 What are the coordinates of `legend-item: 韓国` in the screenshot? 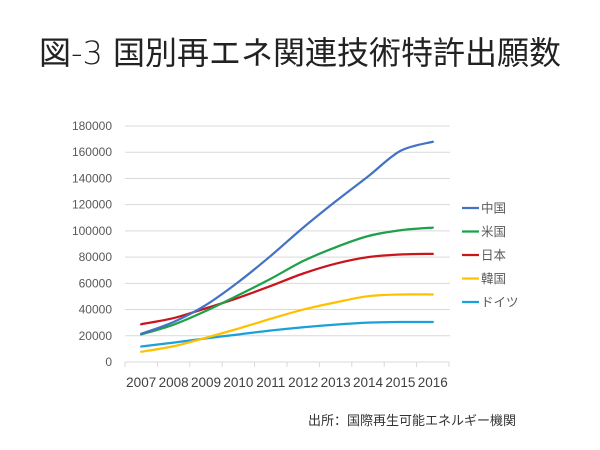 It's located at (484, 278).